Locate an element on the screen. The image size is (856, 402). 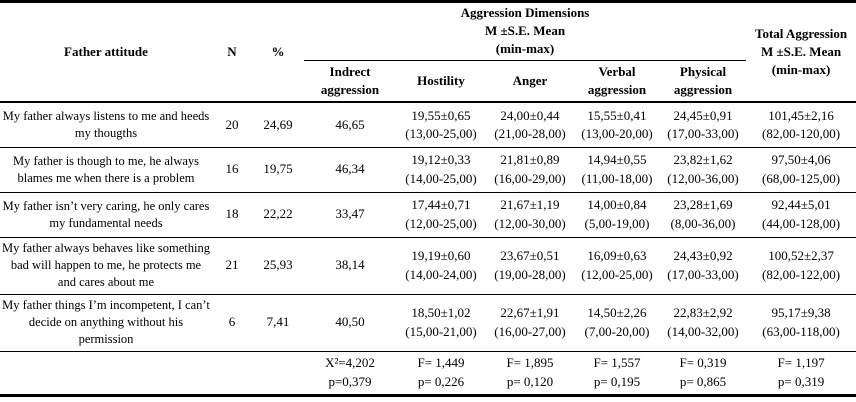
mean-se-value: 16,09±0,63 is located at coordinates (617, 256).